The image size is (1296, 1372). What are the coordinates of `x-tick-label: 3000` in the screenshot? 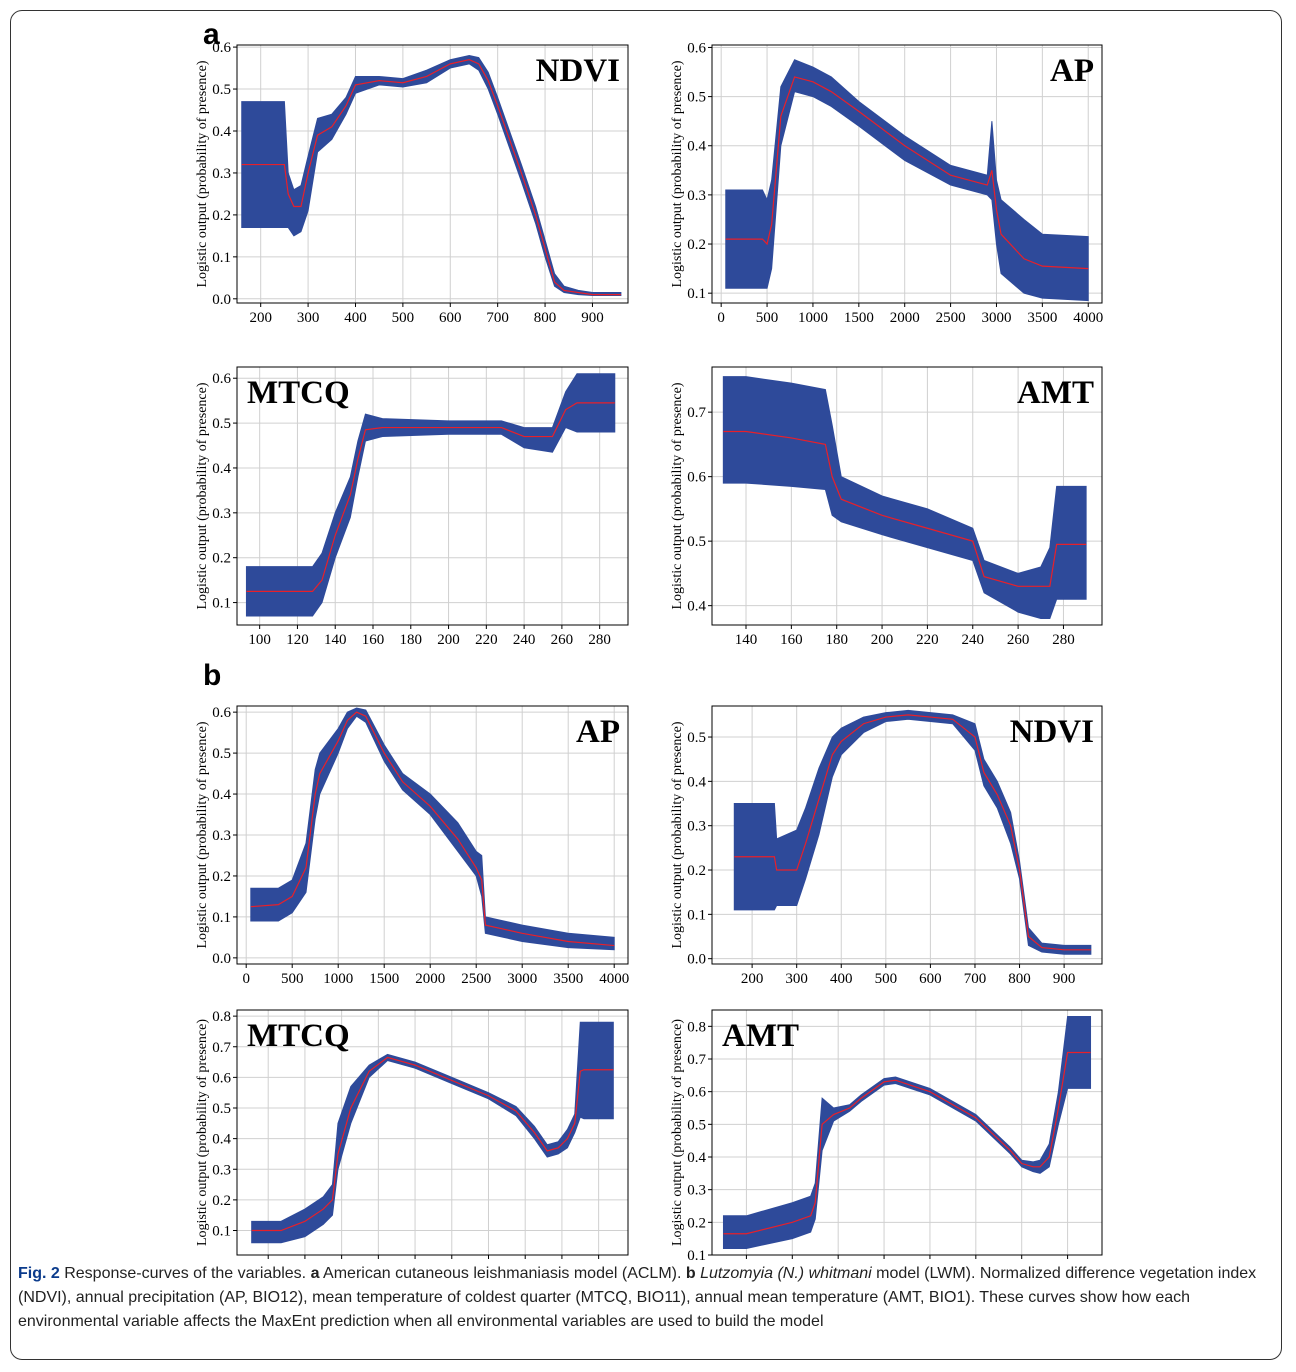 It's located at (522, 979).